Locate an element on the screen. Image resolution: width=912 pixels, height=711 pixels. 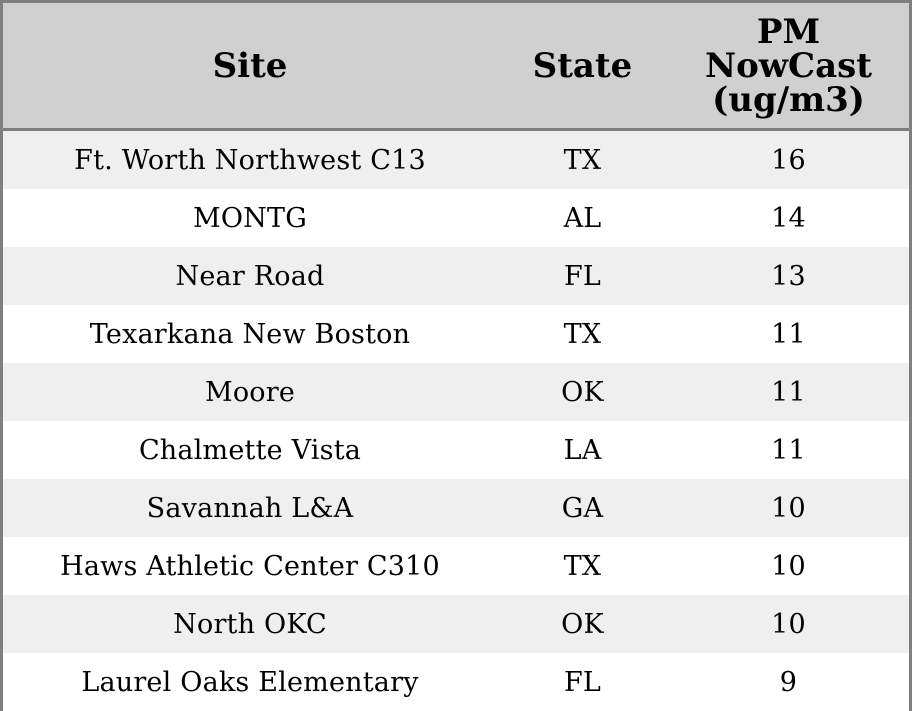
state-cell: GA is located at coordinates (582, 508).